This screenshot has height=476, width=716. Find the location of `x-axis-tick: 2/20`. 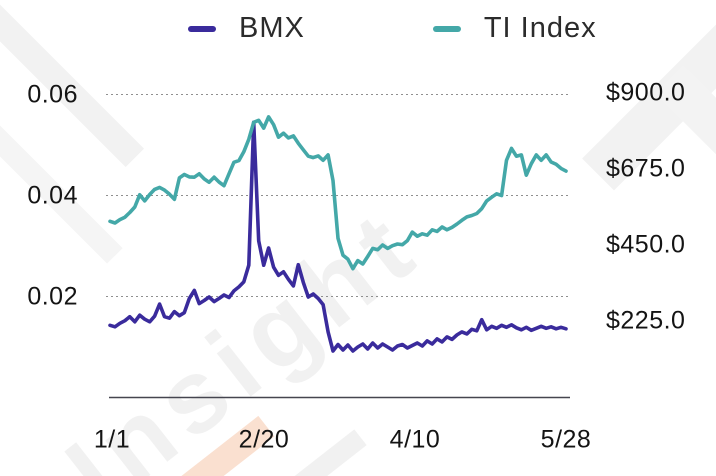

x-axis-tick: 2/20 is located at coordinates (264, 439).